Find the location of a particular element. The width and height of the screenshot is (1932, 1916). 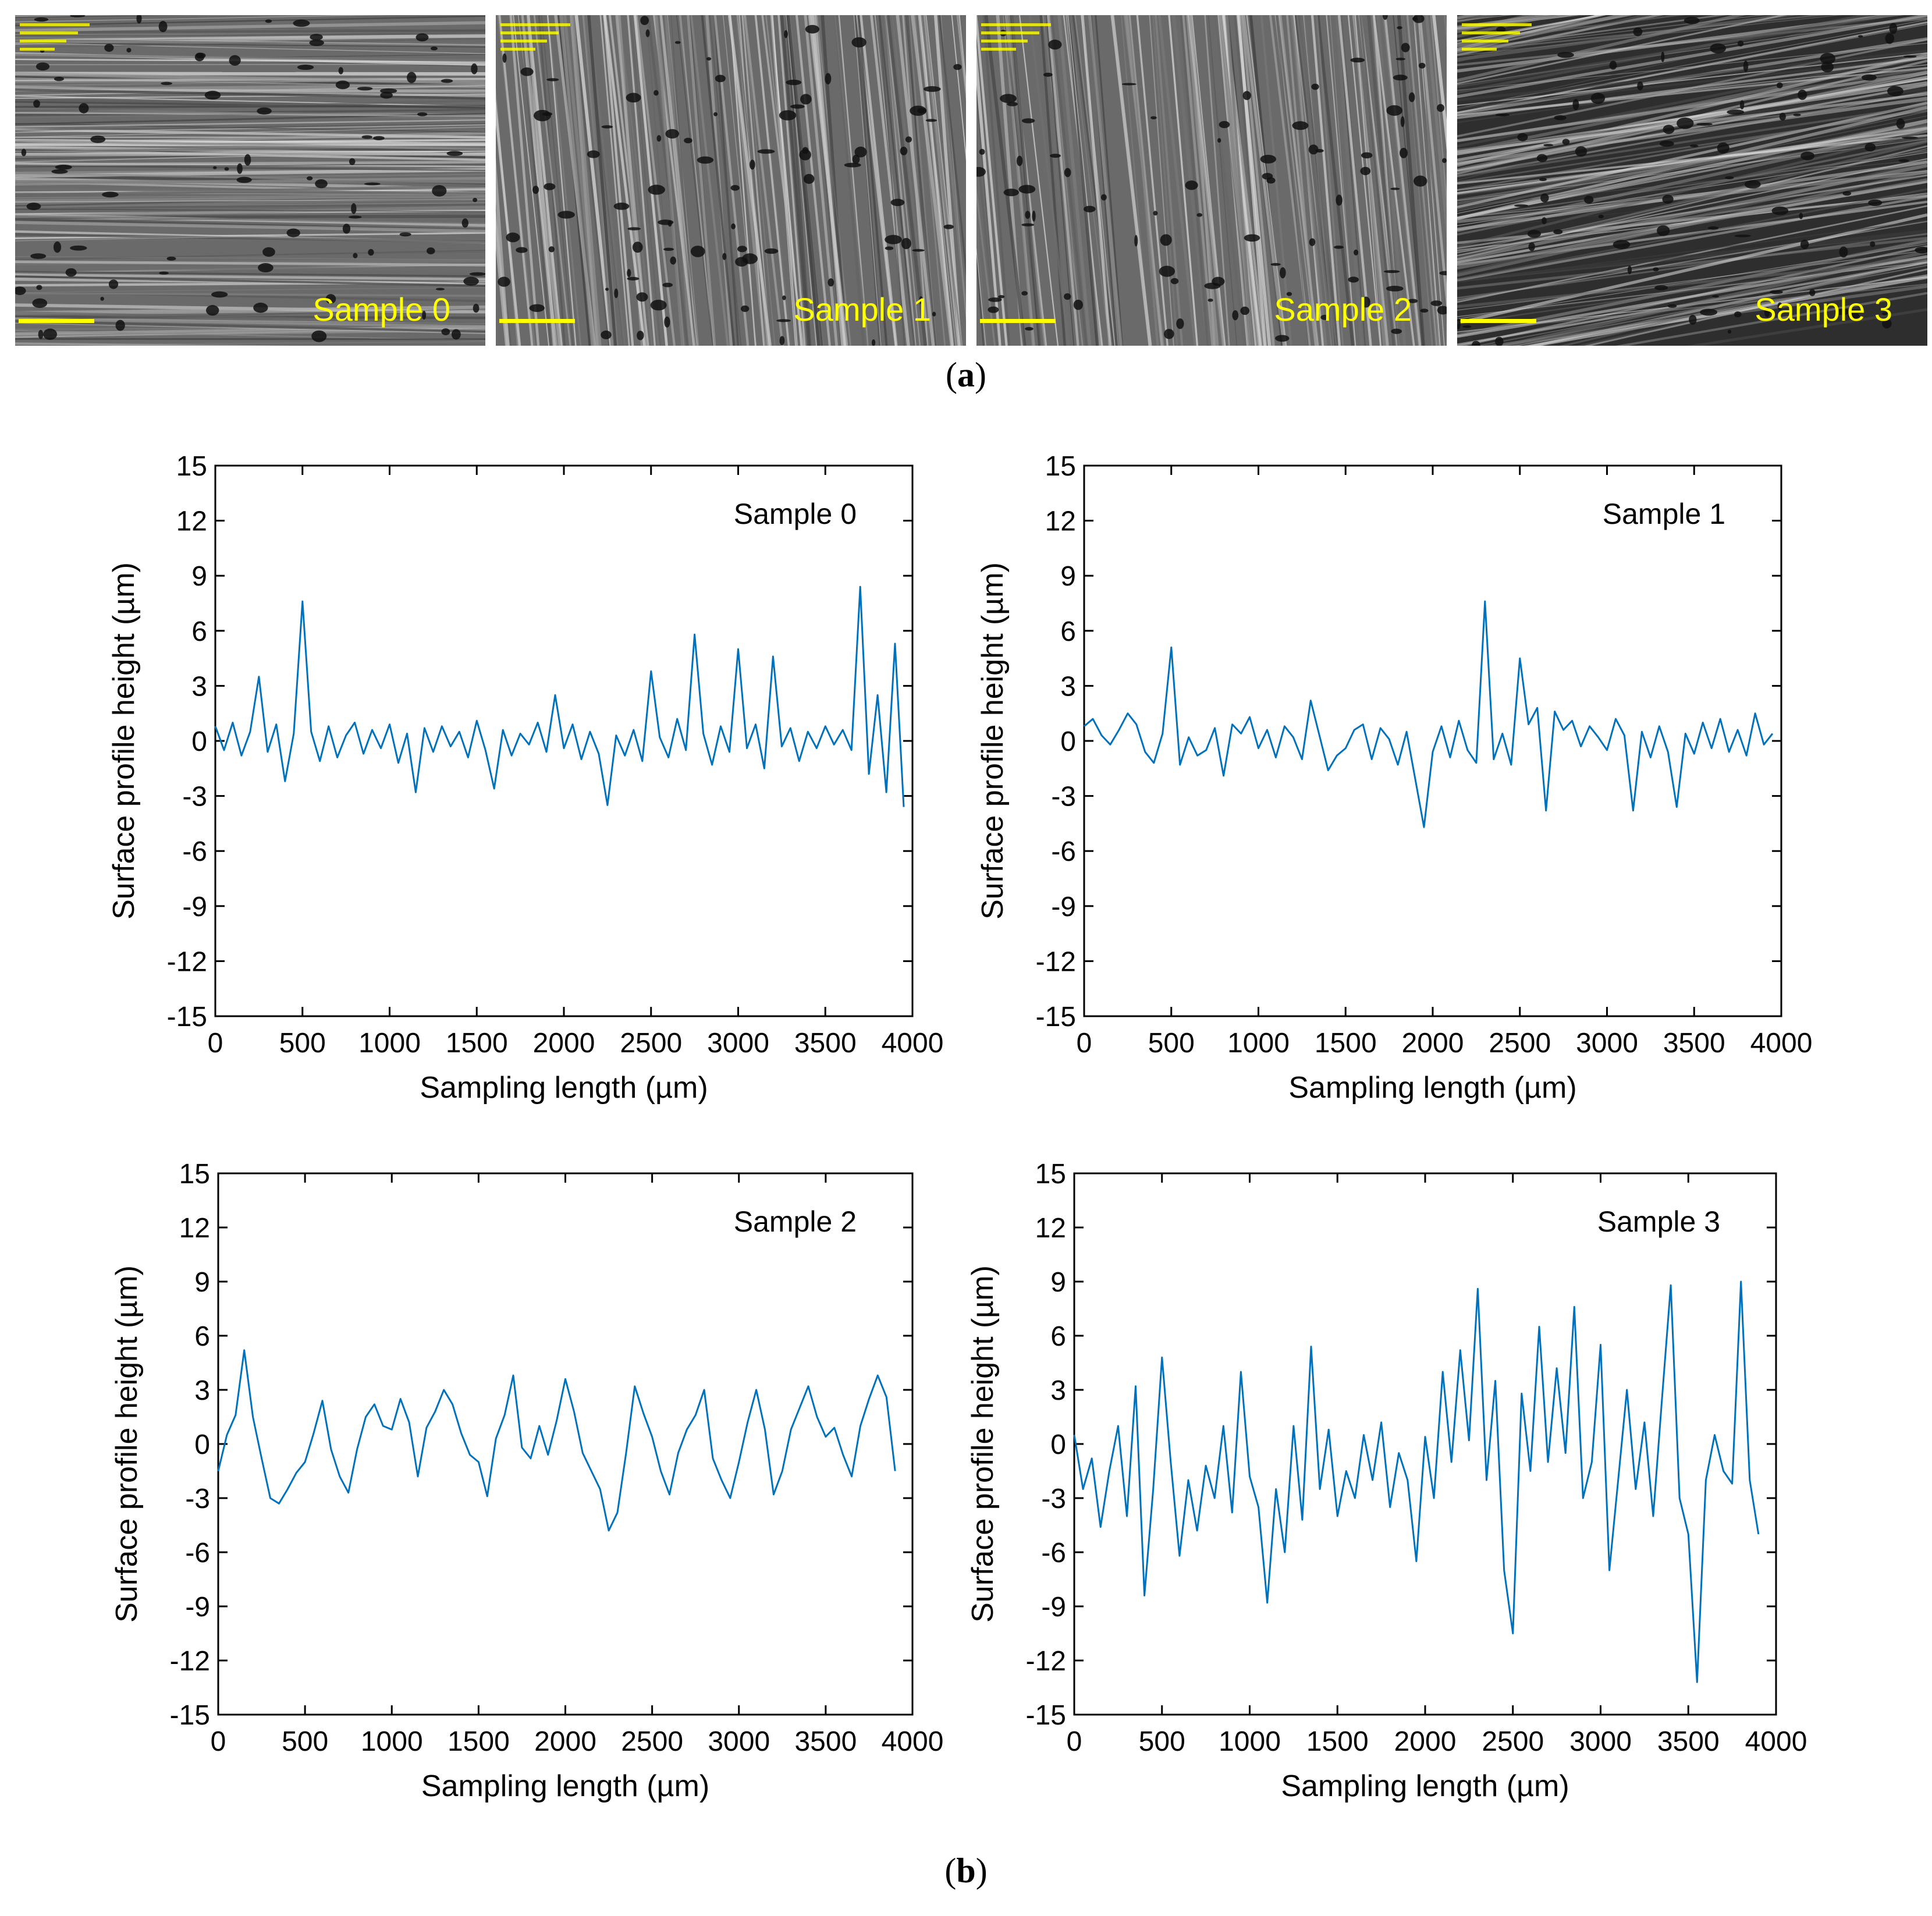

micrograph-sample-2: Sample 2 is located at coordinates (1211, 180).